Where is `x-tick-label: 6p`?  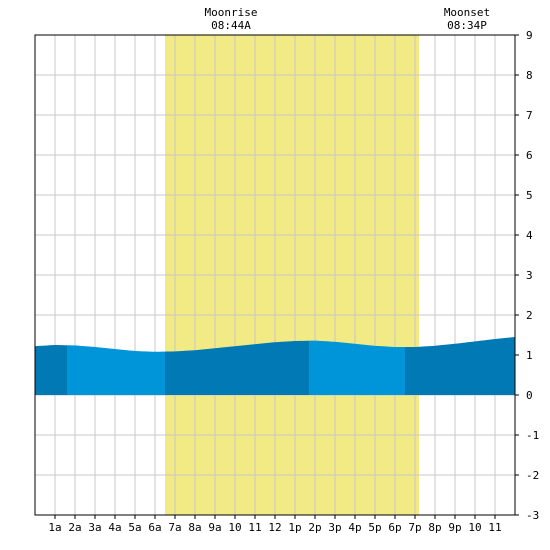
x-tick-label: 6p is located at coordinates (394, 527).